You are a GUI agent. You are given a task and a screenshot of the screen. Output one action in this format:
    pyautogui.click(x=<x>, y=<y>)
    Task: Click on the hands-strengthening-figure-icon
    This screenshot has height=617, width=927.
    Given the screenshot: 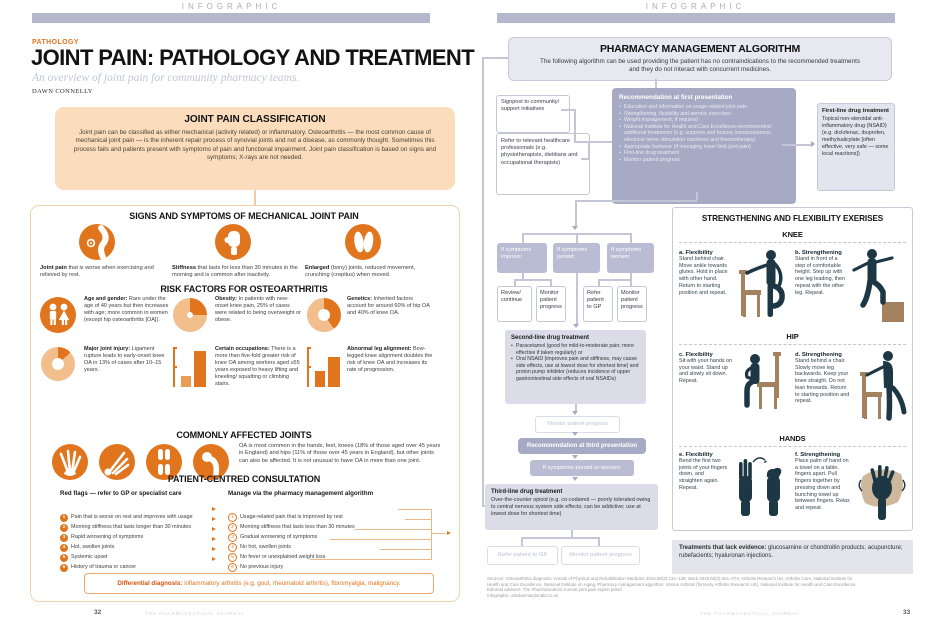 What is the action you would take?
    pyautogui.click(x=882, y=488)
    